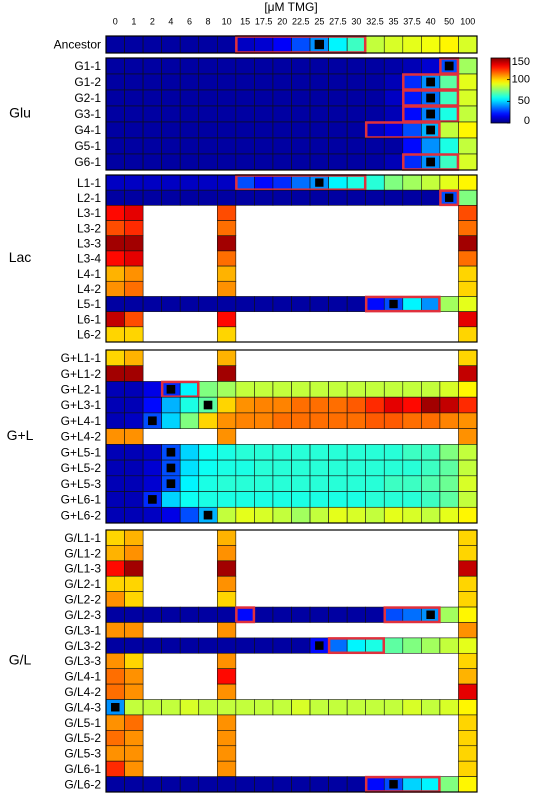 This screenshot has width=535, height=805. Describe the element at coordinates (20, 257) in the screenshot. I see `group-label: Lac` at that location.